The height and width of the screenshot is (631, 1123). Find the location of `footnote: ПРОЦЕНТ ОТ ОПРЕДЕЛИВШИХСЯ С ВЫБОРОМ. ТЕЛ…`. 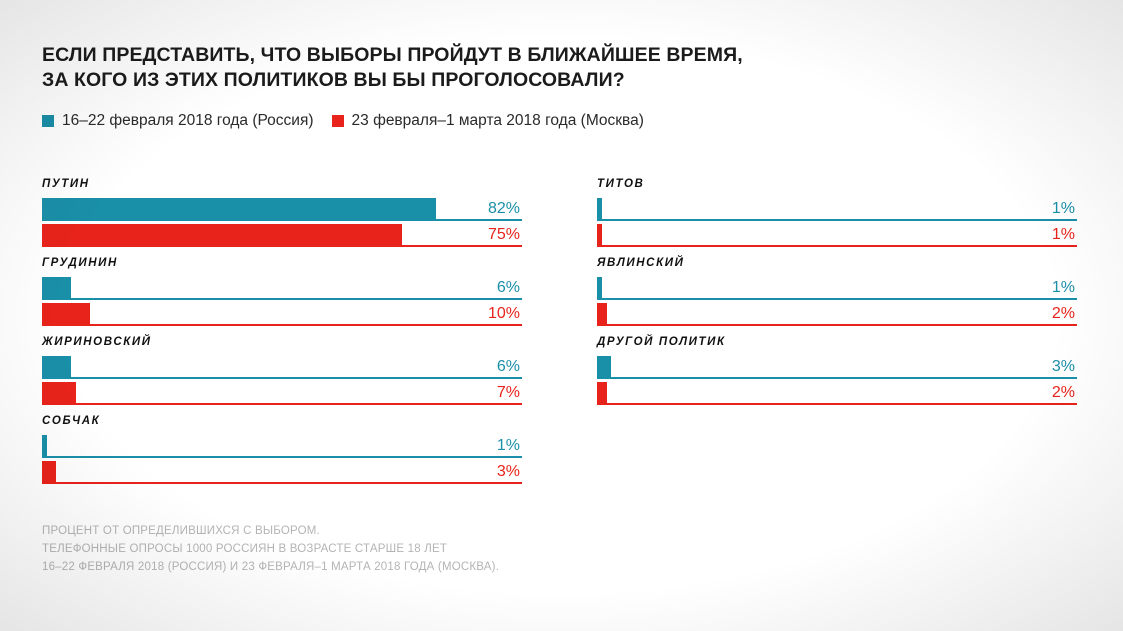

footnote: ПРОЦЕНТ ОТ ОПРЕДЕЛИВШИХСЯ С ВЫБОРОМ. ТЕЛ… is located at coordinates (270, 549).